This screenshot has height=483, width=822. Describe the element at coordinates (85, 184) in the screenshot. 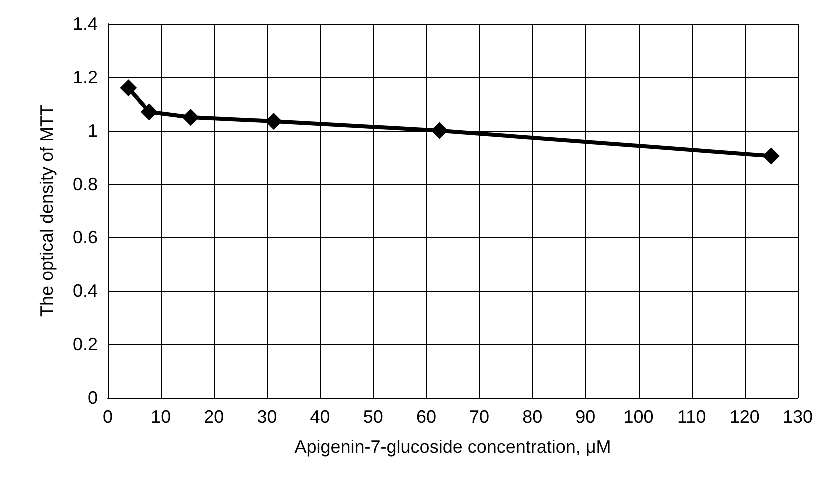

I see `y-tick-label: 0.8` at that location.